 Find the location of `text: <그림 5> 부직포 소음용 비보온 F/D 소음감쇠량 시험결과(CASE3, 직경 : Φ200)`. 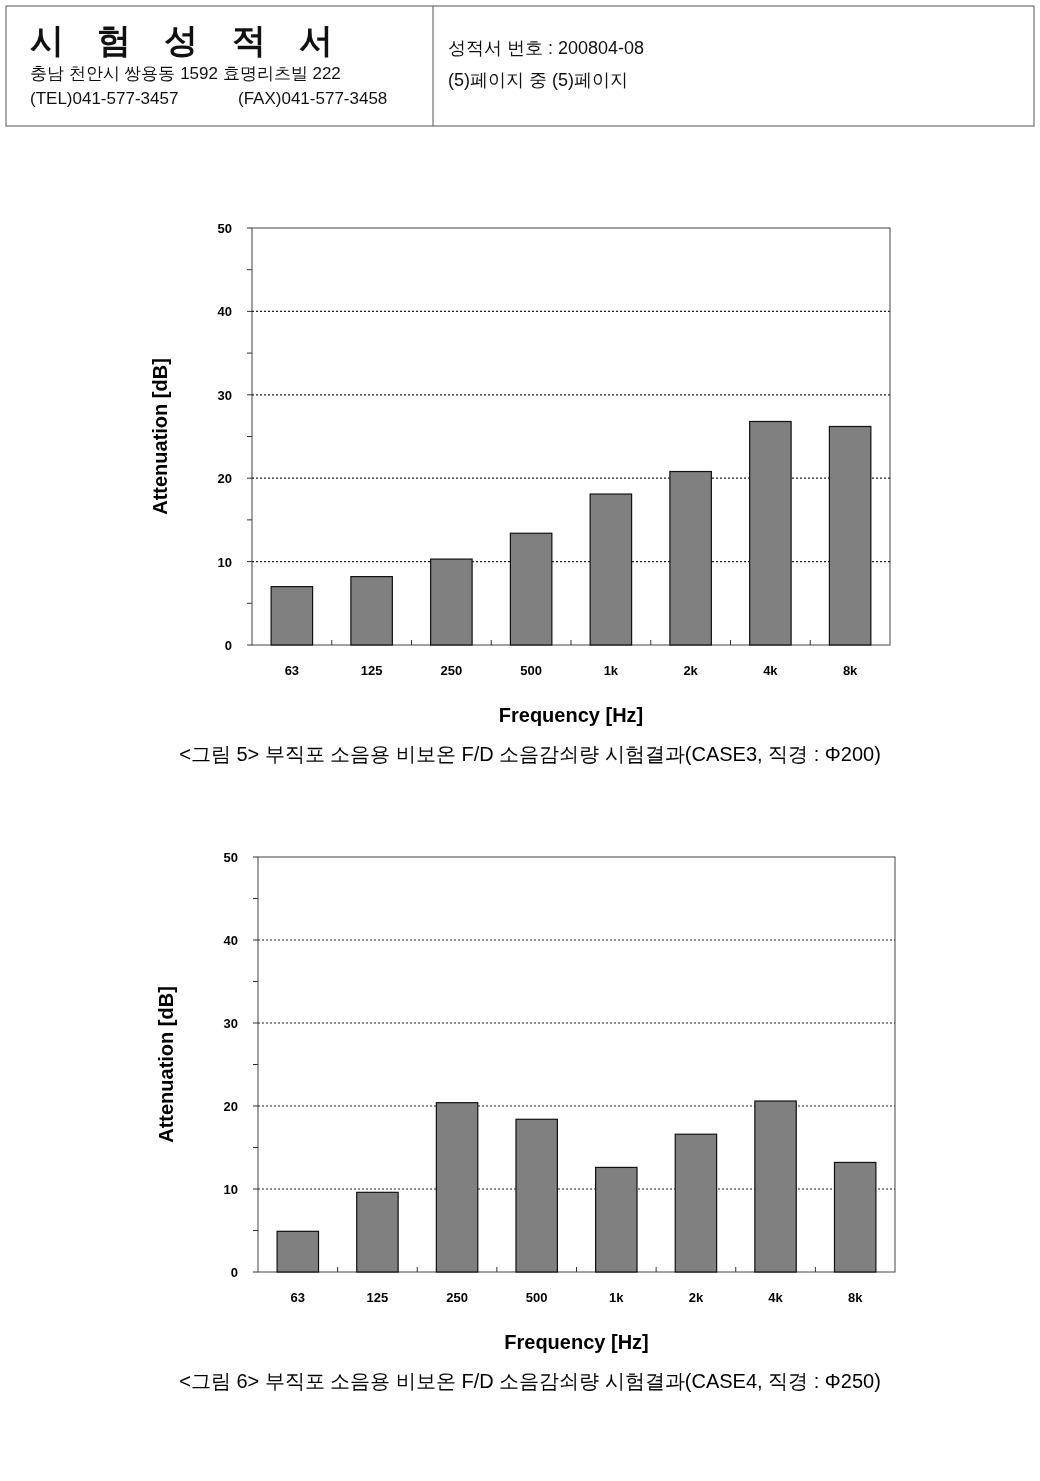

text: <그림 5> 부직포 소음용 비보온 F/D 소음감쇠량 시험결과(CASE3, 직경 : Φ200) is located at coordinates (530, 754).